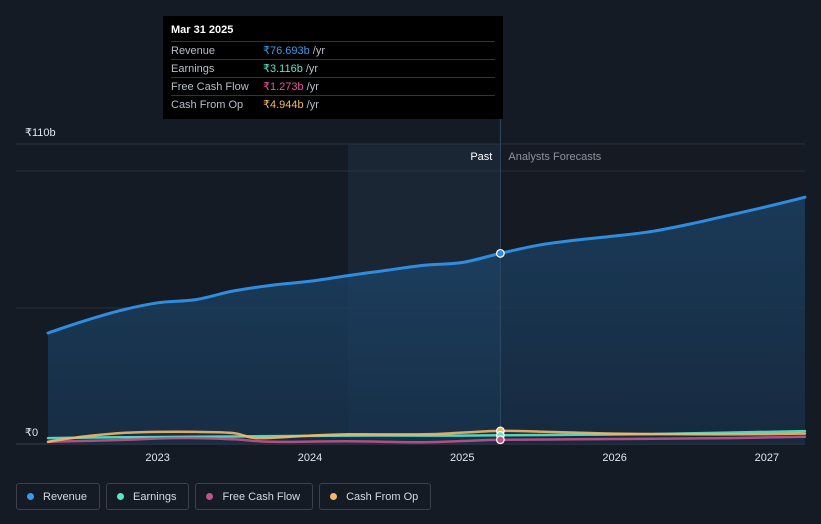  I want to click on free-cash-flow-dot-icon, so click(210, 496).